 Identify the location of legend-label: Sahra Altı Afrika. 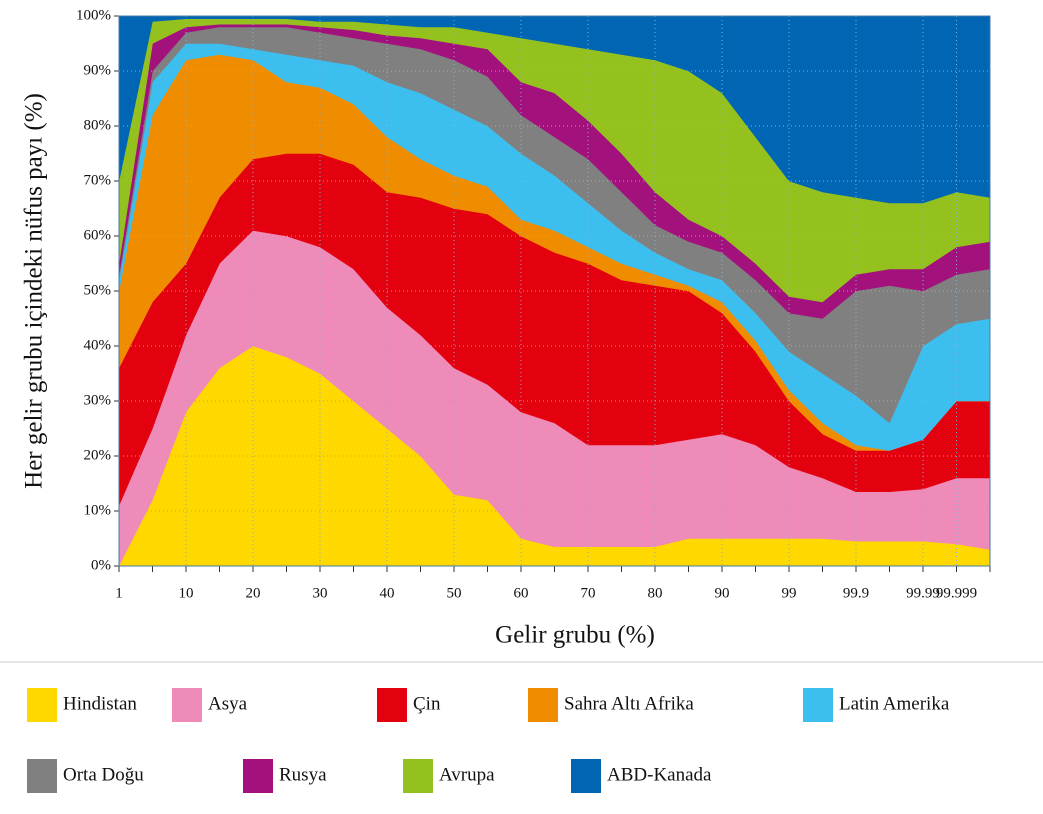
(629, 703).